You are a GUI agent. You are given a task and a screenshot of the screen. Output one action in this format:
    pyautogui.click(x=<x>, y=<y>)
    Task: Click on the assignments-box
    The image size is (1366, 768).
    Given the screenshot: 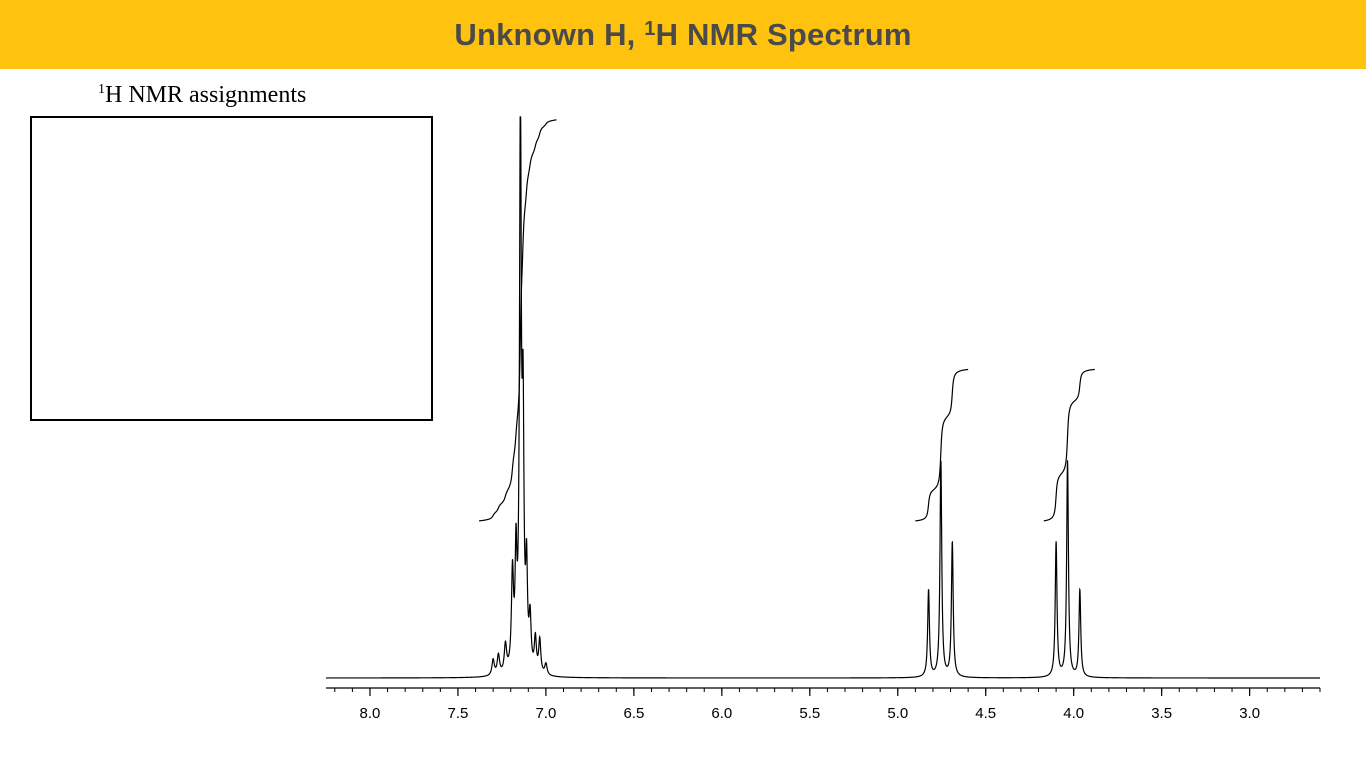 What is the action you would take?
    pyautogui.click(x=231, y=268)
    